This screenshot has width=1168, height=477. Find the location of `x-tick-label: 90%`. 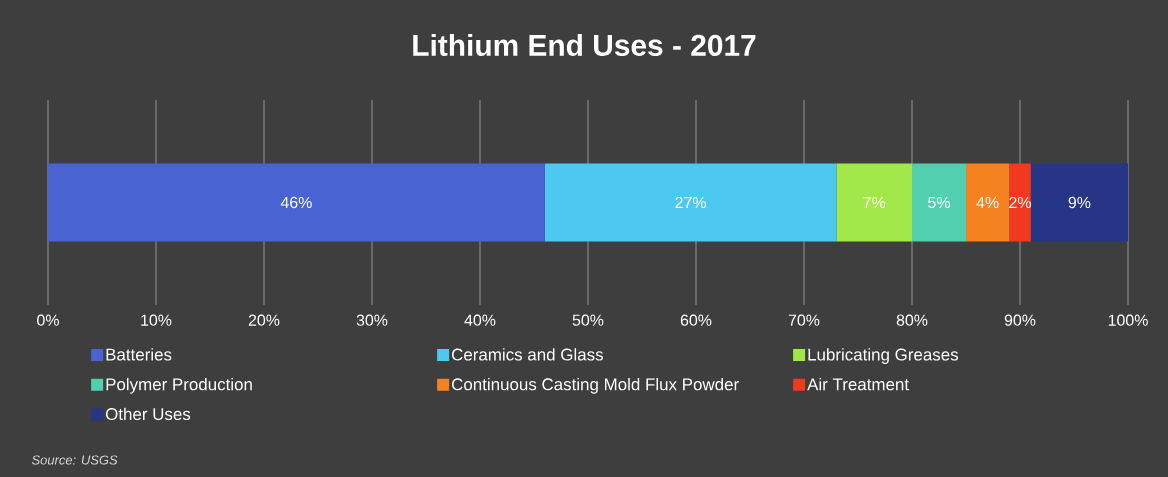

x-tick-label: 90% is located at coordinates (1020, 320).